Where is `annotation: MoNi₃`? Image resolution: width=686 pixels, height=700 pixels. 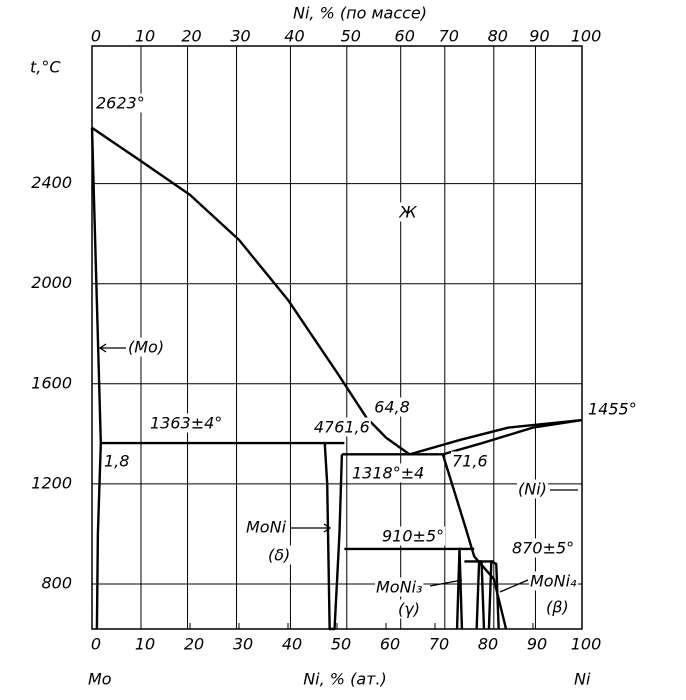 annotation: MoNi₃ is located at coordinates (399, 587).